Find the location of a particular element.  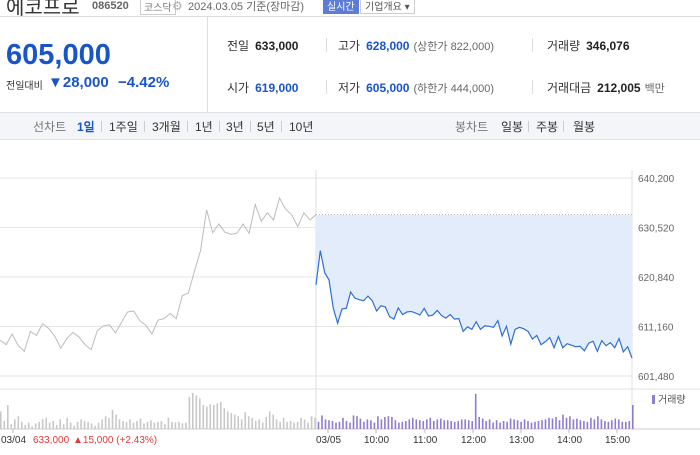

stat-volume: 거래량 346,076 is located at coordinates (588, 45).